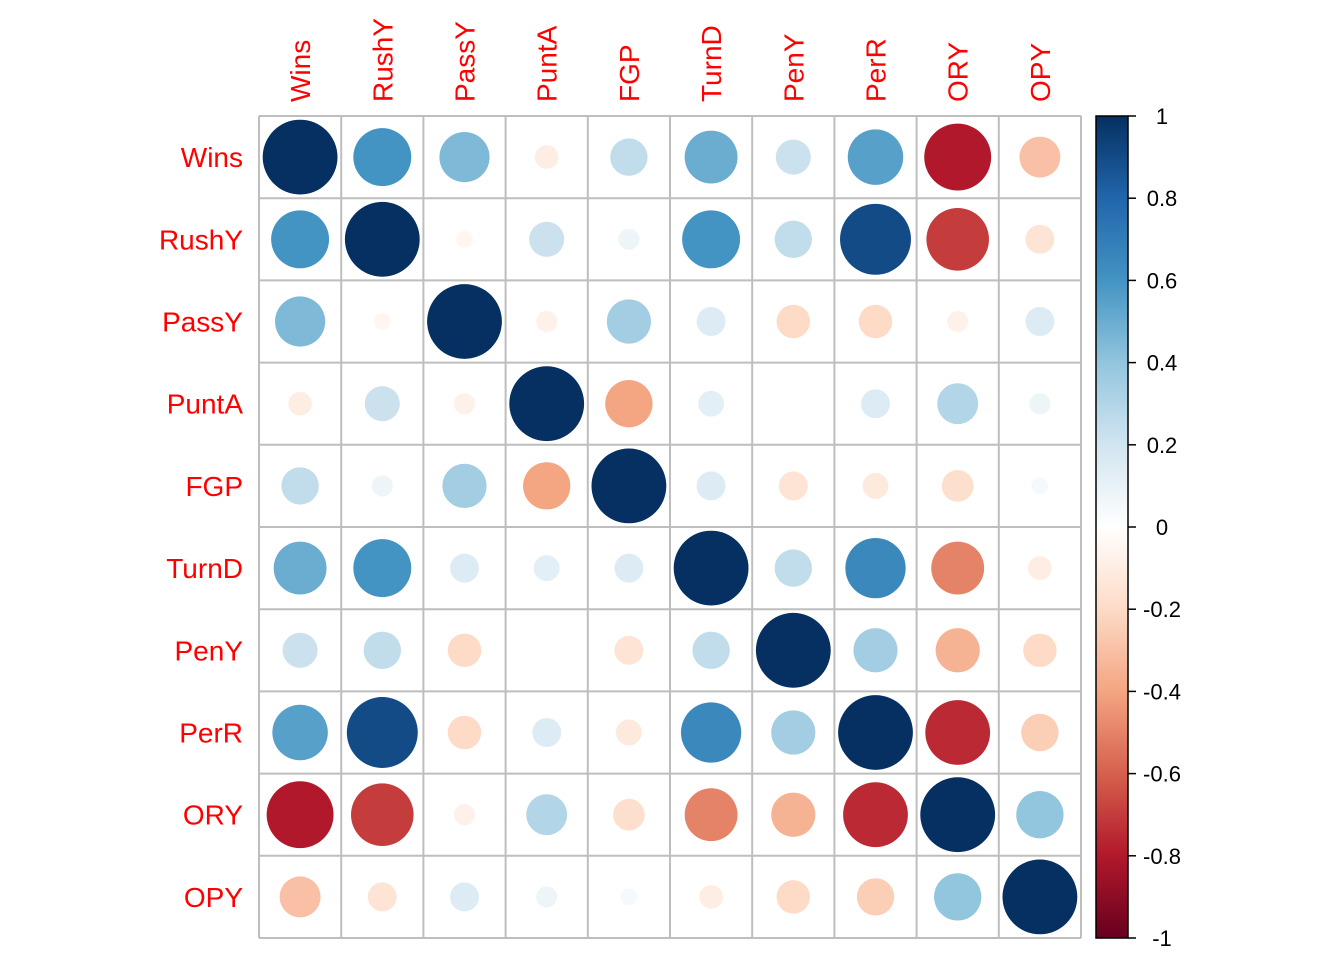 The height and width of the screenshot is (960, 1344). Describe the element at coordinates (629, 321) in the screenshot. I see `corr-circle-passy-fgp` at that location.